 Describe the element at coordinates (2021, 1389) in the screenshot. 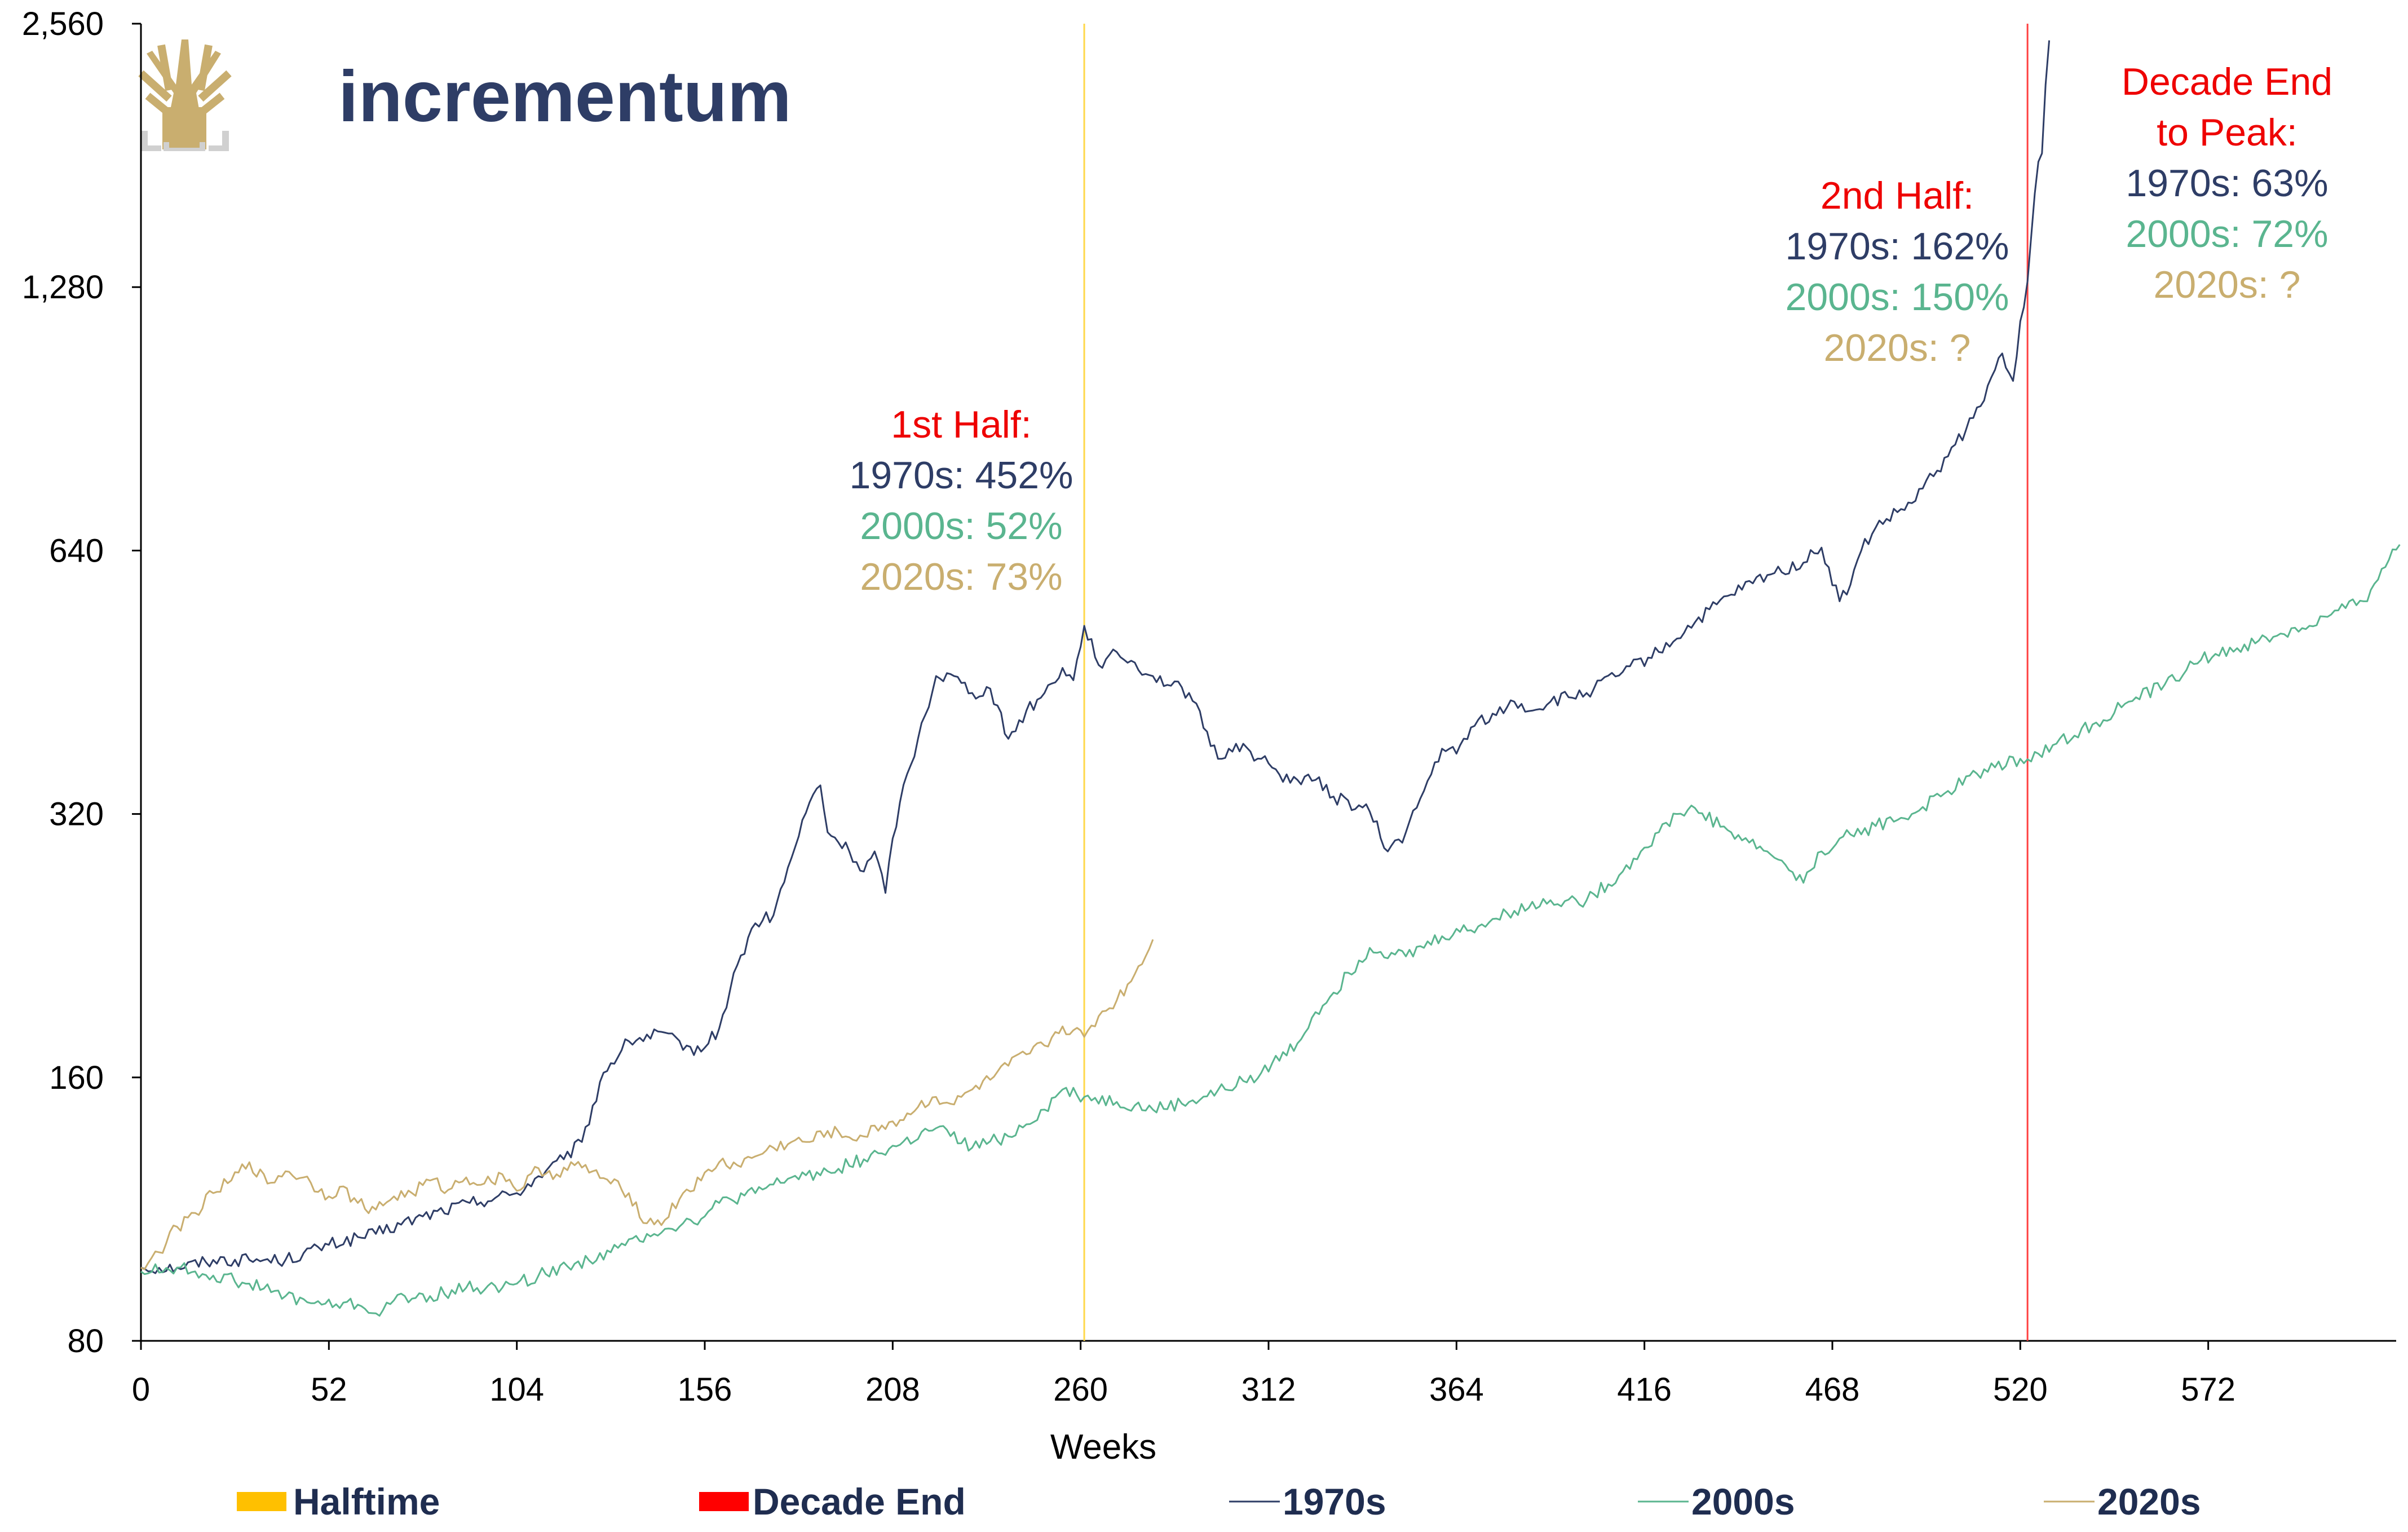

I see `x-tick-label: 520` at that location.